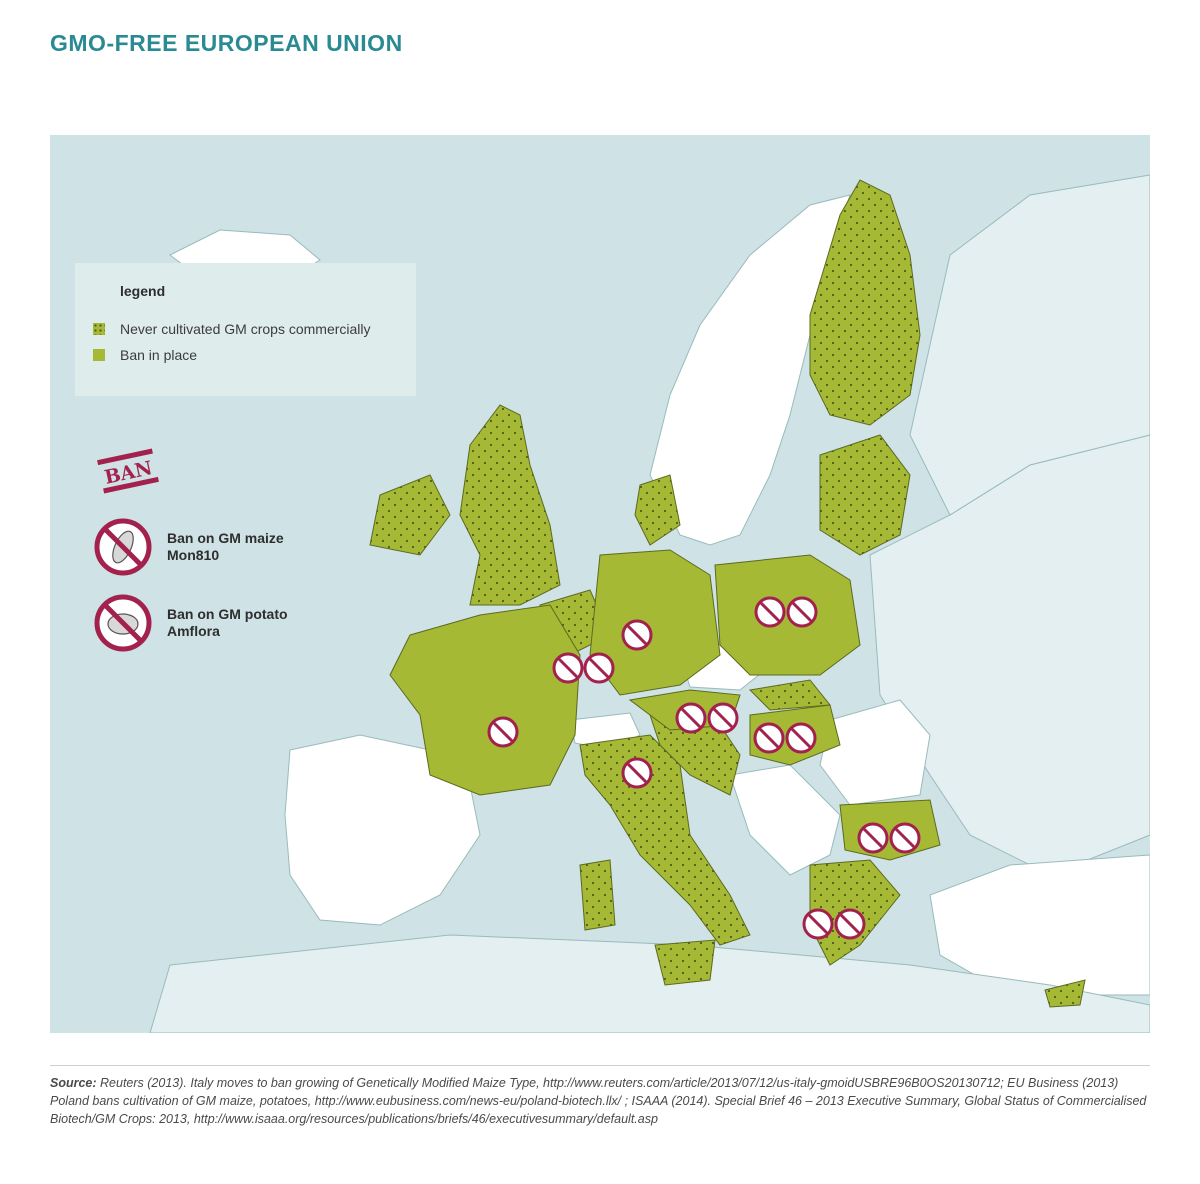 The height and width of the screenshot is (1184, 1200). I want to click on ban-marker-greece-maize, so click(818, 924).